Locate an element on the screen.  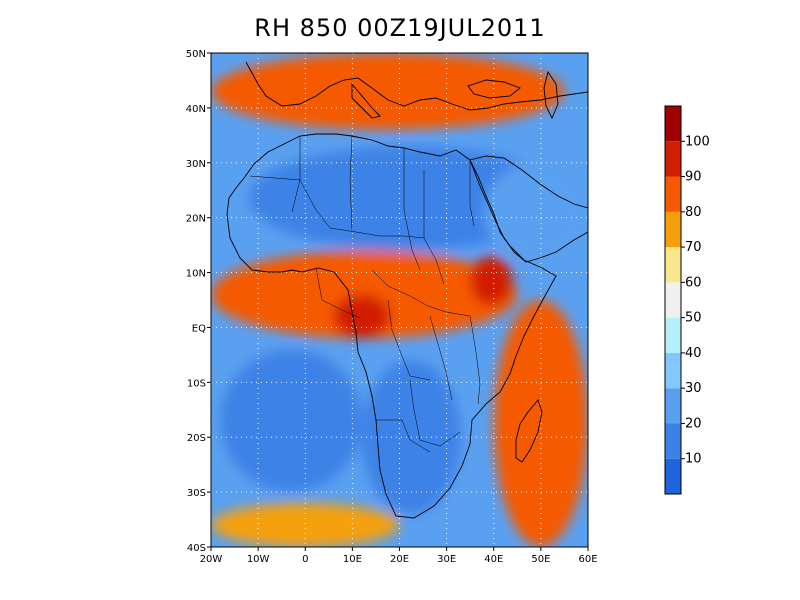
x-tick-label: 20E is located at coordinates (399, 559).